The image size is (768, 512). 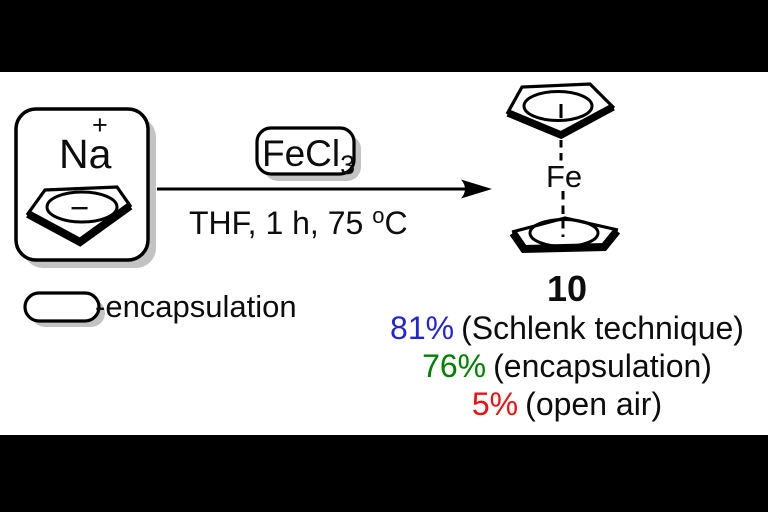 I want to click on yield-percent-open-air: 5%, so click(x=495, y=404).